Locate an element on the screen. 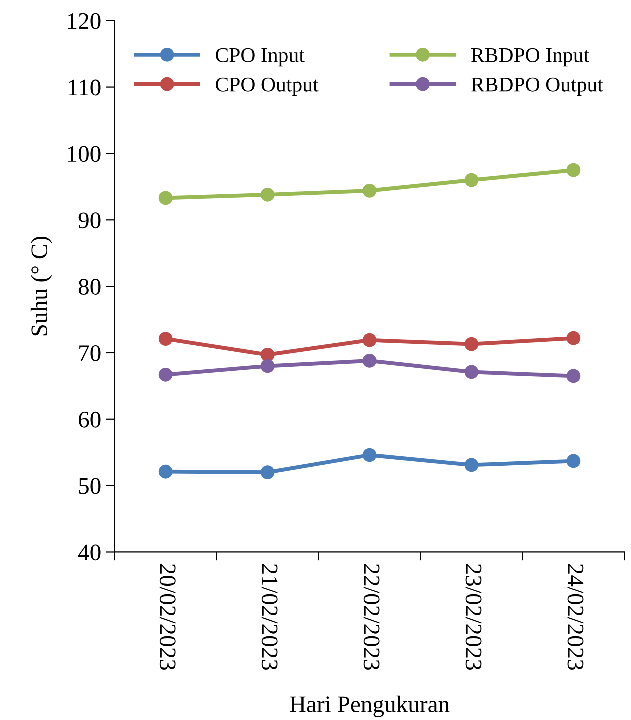 The height and width of the screenshot is (720, 631). x-tick-label: 23/02/2023 is located at coordinates (474, 617).